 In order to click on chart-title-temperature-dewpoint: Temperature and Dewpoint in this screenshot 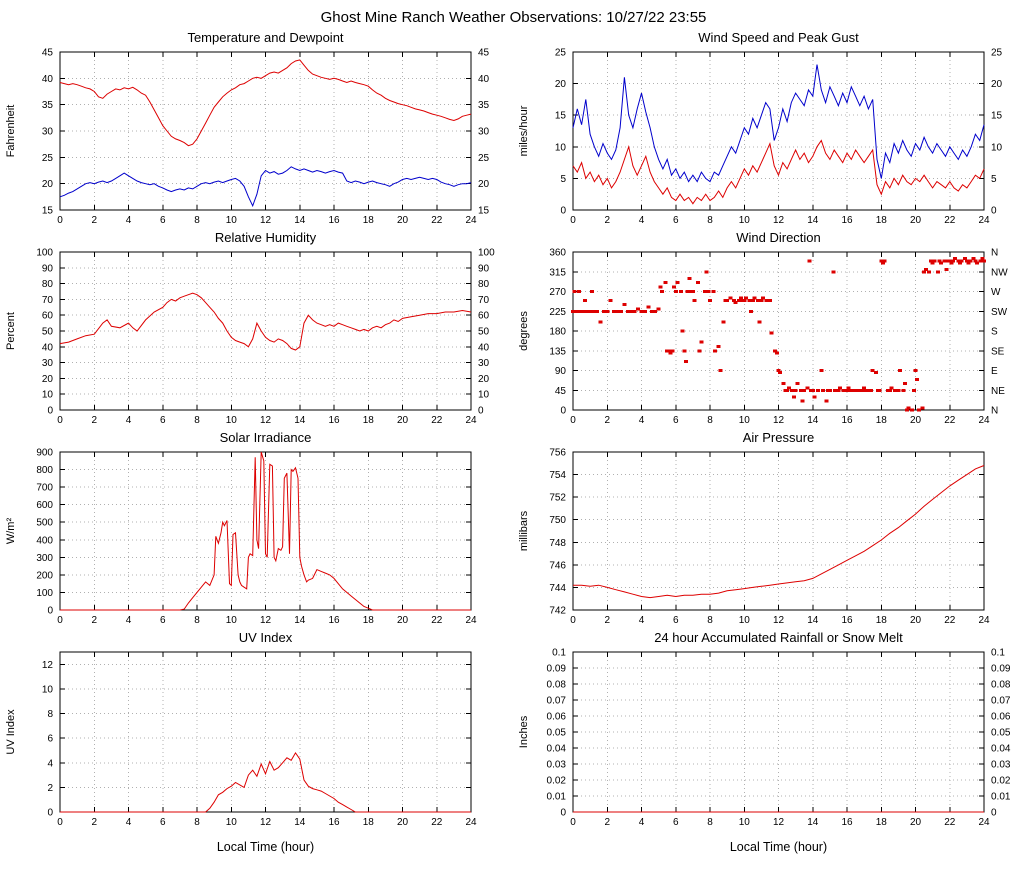, I will do `click(265, 37)`.